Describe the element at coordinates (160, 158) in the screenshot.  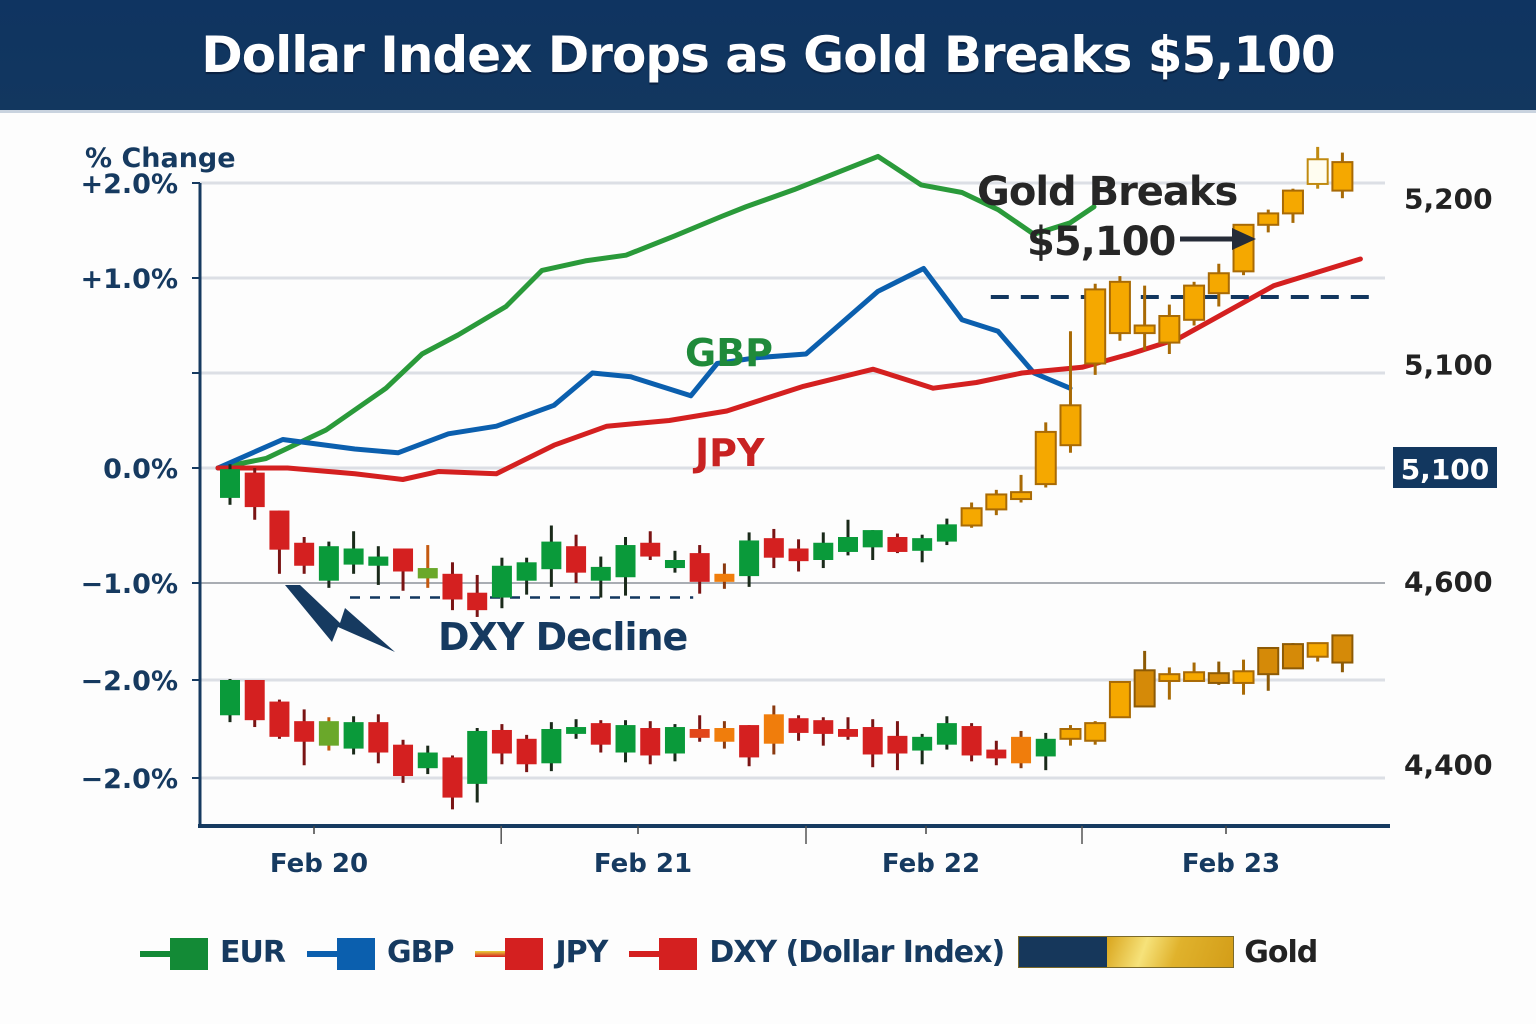
I see `y-axis-title: % Change` at that location.